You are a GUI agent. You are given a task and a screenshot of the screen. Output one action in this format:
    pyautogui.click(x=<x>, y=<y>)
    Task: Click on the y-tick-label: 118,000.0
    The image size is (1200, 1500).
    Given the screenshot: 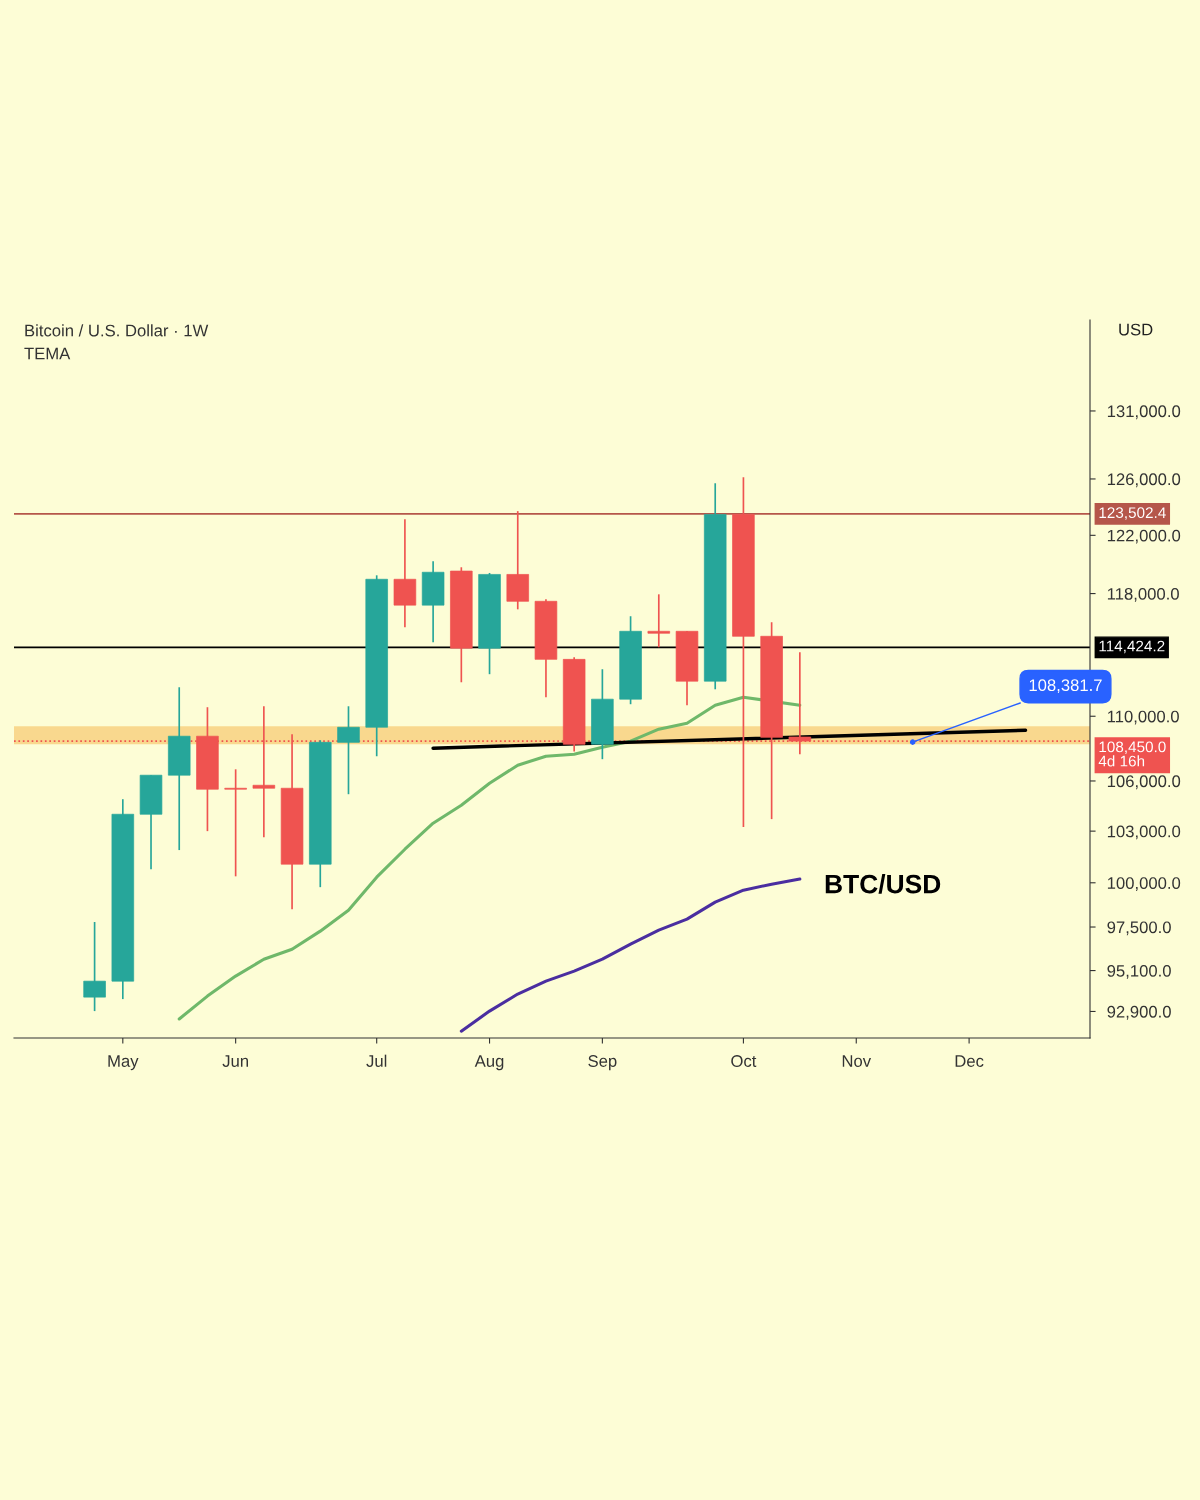 What is the action you would take?
    pyautogui.click(x=1143, y=594)
    